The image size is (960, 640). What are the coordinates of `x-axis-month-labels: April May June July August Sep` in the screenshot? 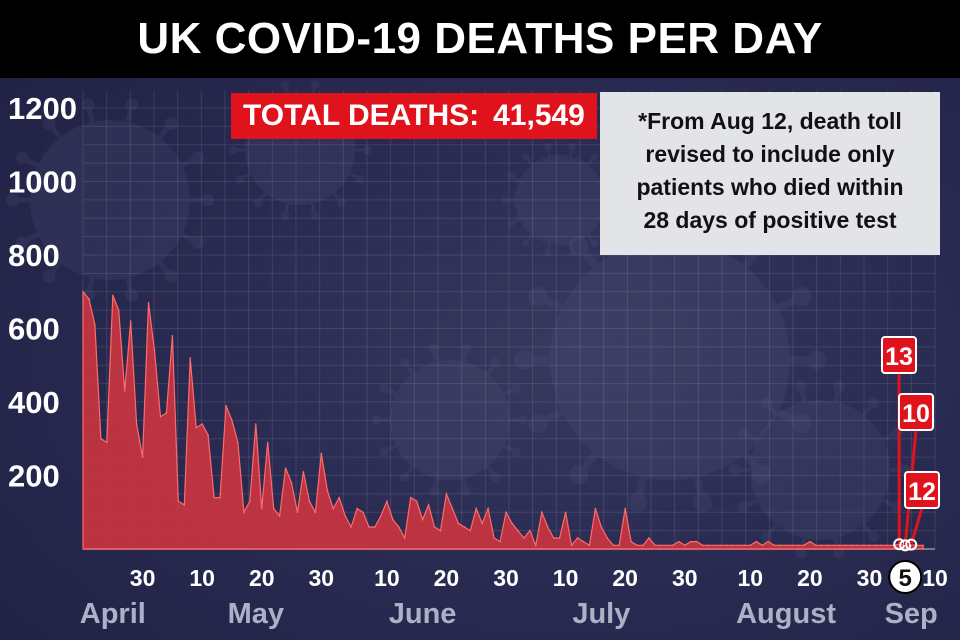 It's located at (509, 614).